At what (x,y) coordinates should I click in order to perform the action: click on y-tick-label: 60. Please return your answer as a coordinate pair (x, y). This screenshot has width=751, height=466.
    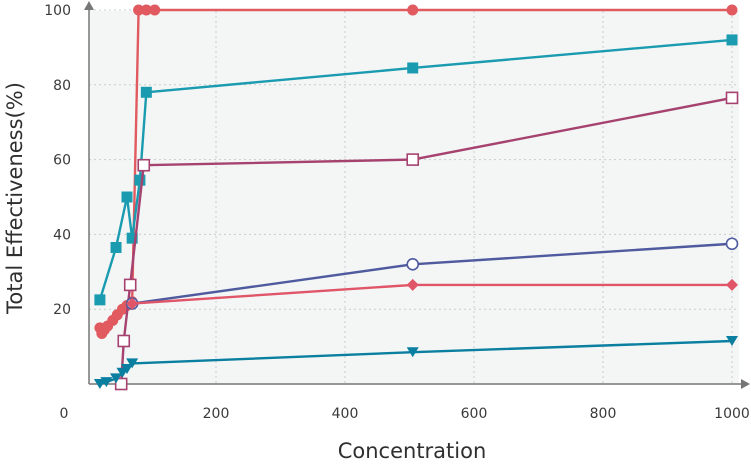
    Looking at the image, I should click on (62, 161).